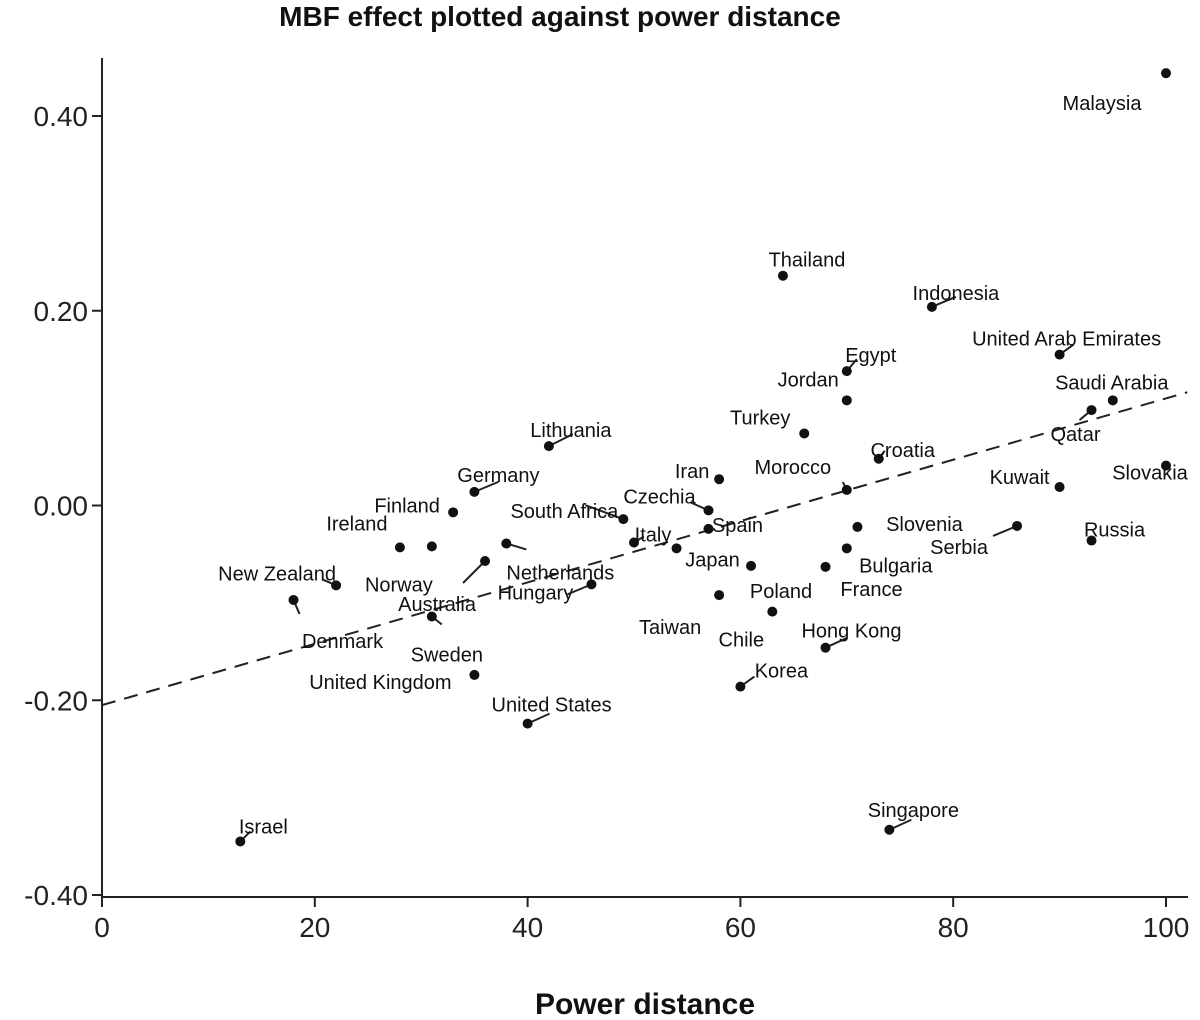  Describe the element at coordinates (407, 506) in the screenshot. I see `point-label: Finland` at that location.